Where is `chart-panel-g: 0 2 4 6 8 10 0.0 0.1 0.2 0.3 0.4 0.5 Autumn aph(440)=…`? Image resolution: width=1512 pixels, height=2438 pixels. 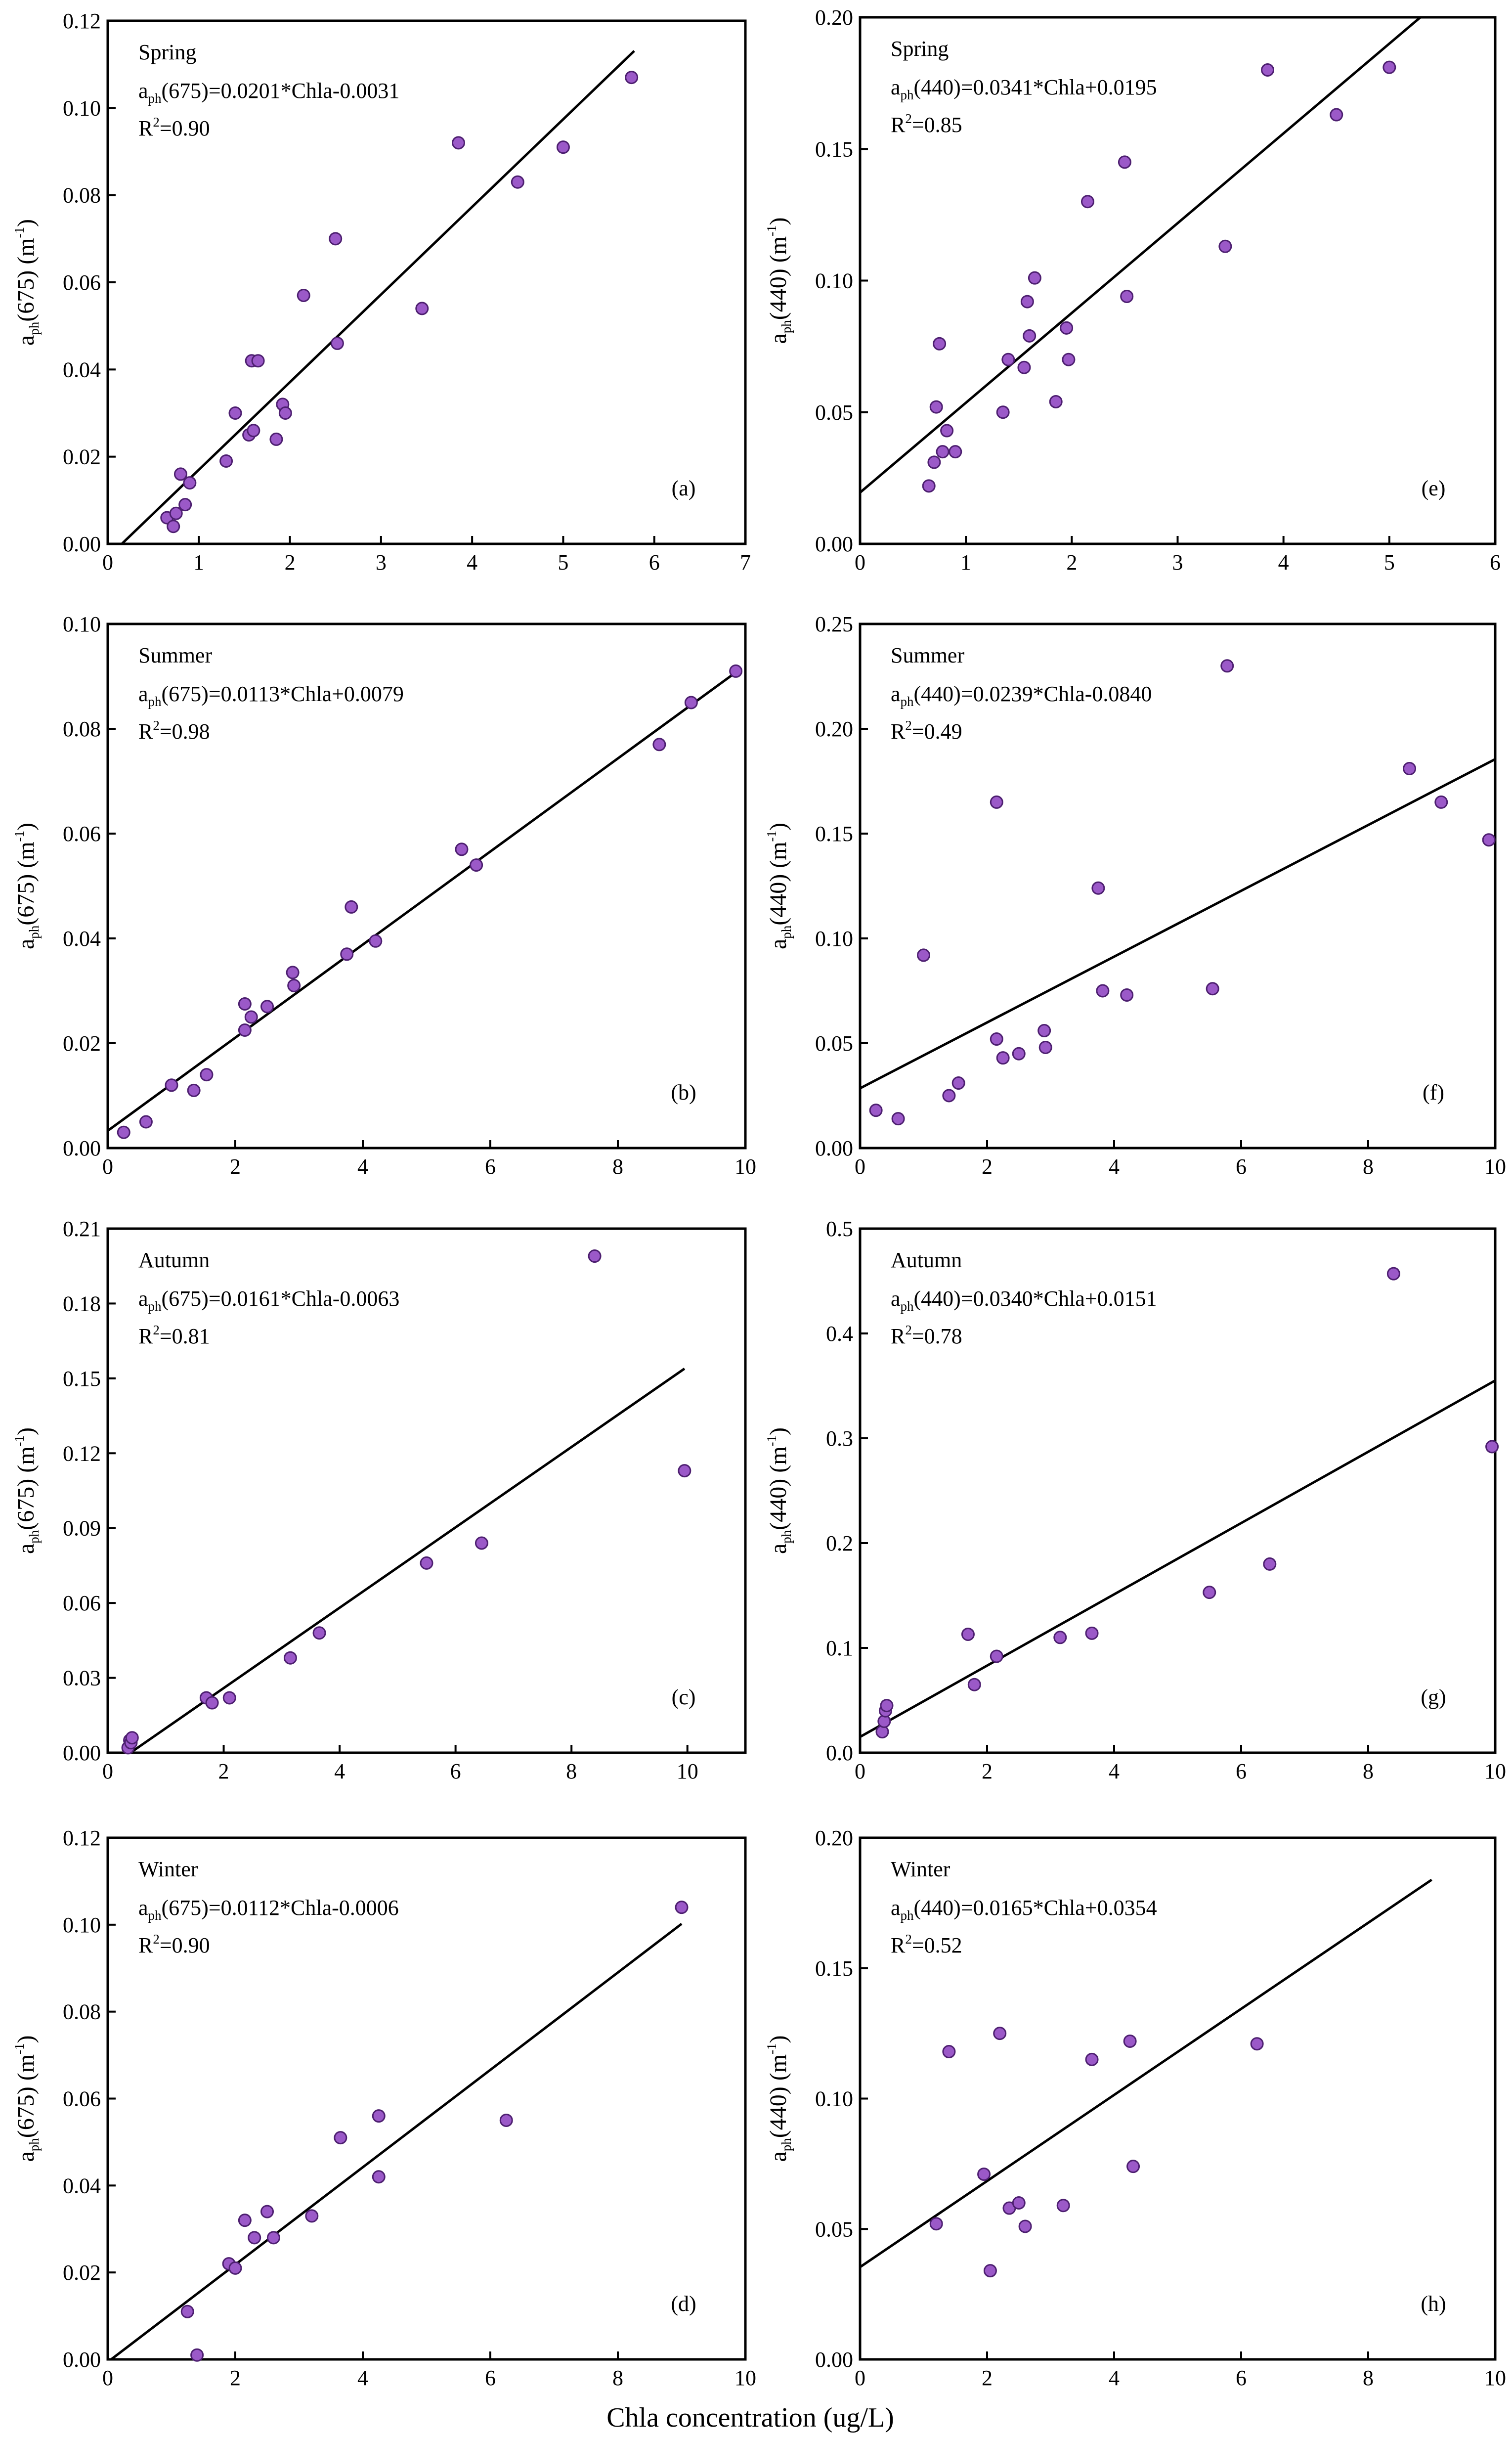
chart-panel-g: 0 2 4 6 8 10 0.0 0.1 0.2 0.3 0.4 0.5 Autumn aph(440)=… is located at coordinates (1135, 1500).